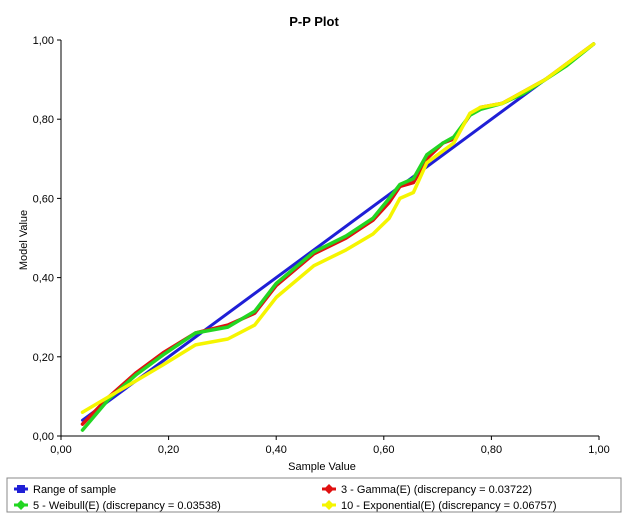  What do you see at coordinates (43, 437) in the screenshot?
I see `y-tick-label: 0,00` at bounding box center [43, 437].